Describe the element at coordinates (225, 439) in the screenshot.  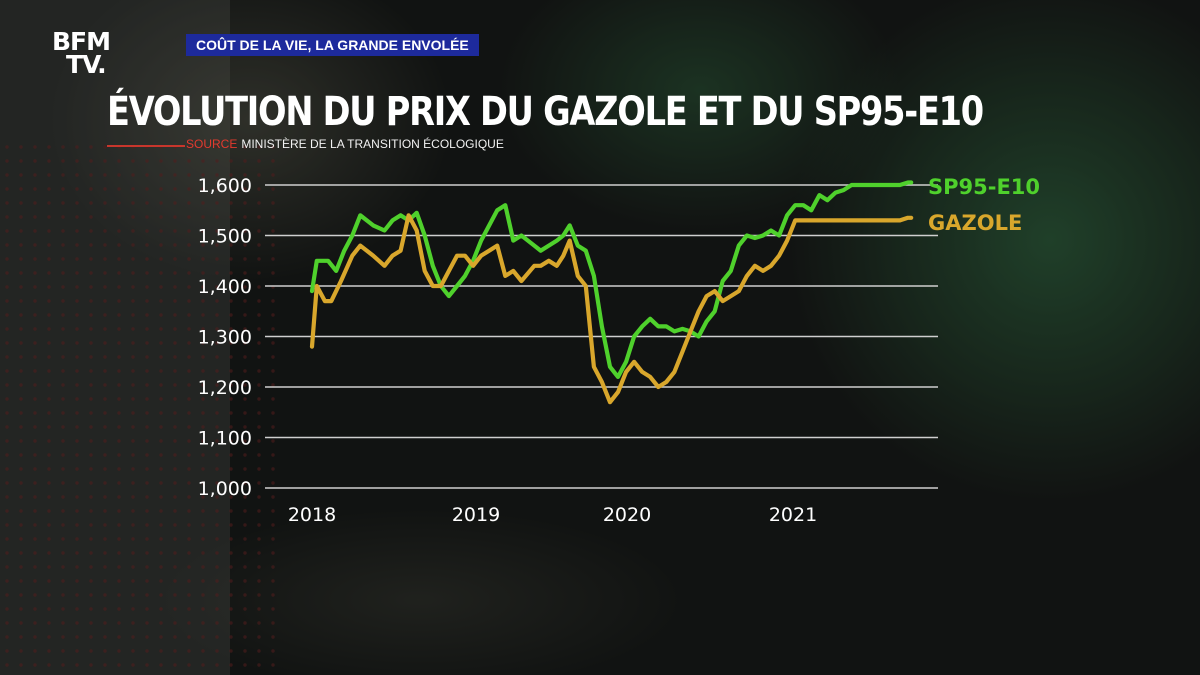
I see `y-tick-label: 1,100` at that location.